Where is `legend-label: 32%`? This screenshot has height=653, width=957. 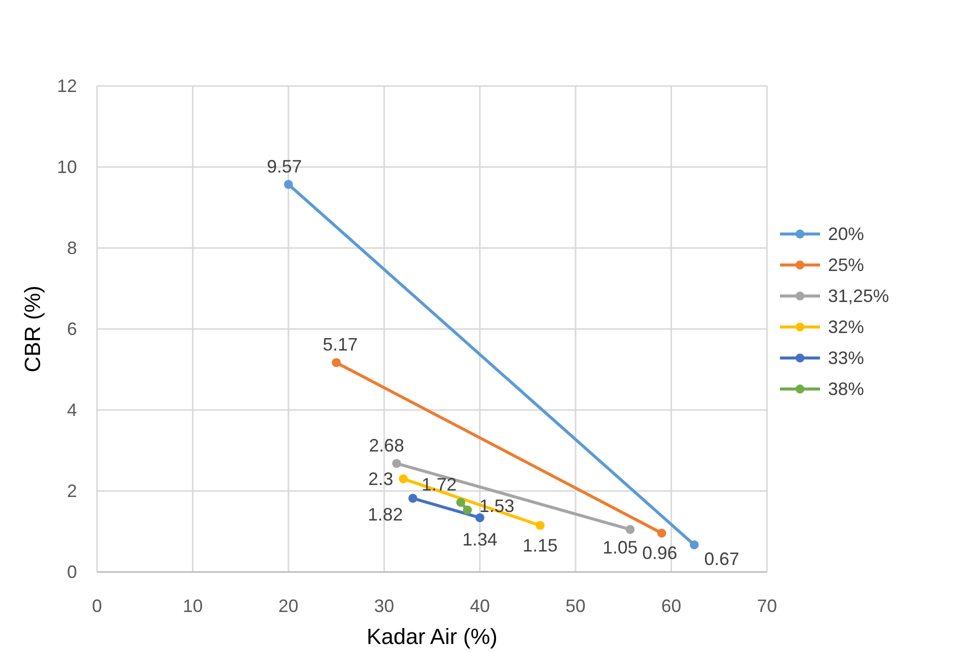
legend-label: 32% is located at coordinates (846, 327).